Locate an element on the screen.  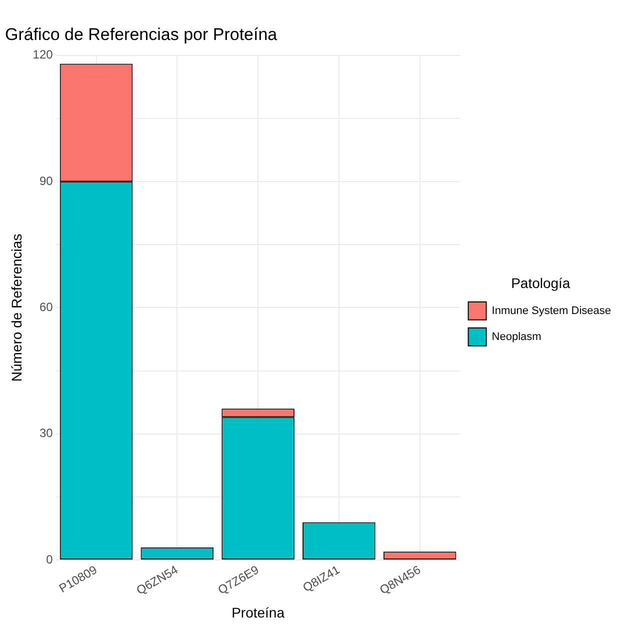
legend-label: Inmune System Disease is located at coordinates (551, 310).